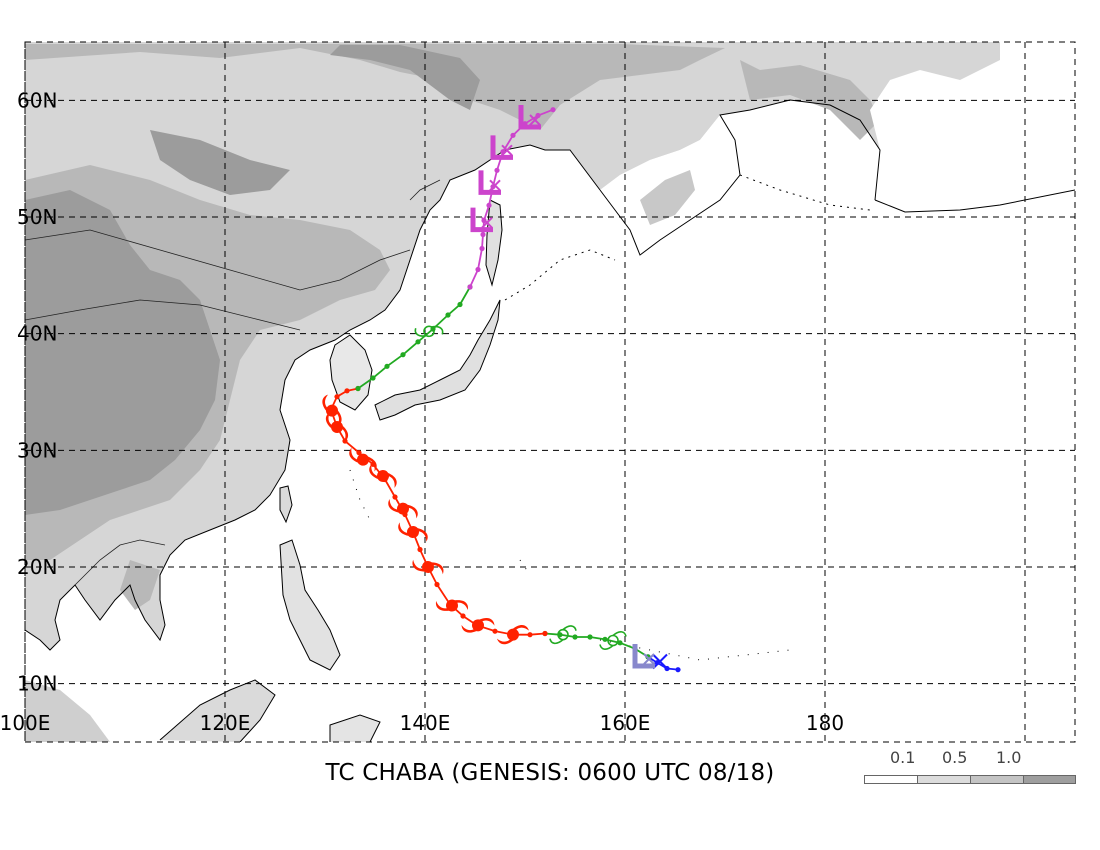  Describe the element at coordinates (438, 511) in the screenshot. I see `track-segment-typhoon` at that location.